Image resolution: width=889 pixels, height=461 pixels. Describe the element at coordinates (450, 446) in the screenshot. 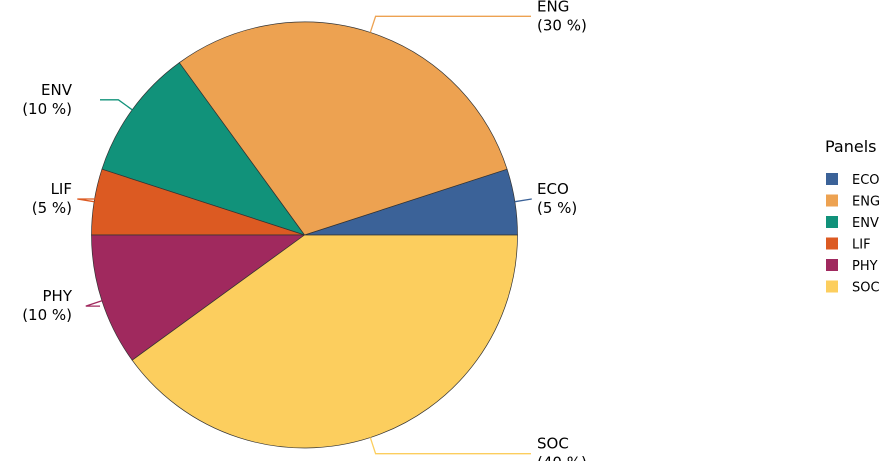

I see `leader-line-soc` at that location.